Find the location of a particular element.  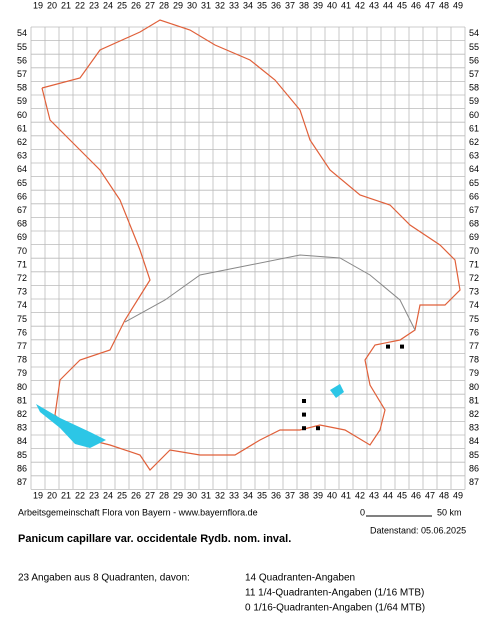

column-label: 39 is located at coordinates (318, 5).